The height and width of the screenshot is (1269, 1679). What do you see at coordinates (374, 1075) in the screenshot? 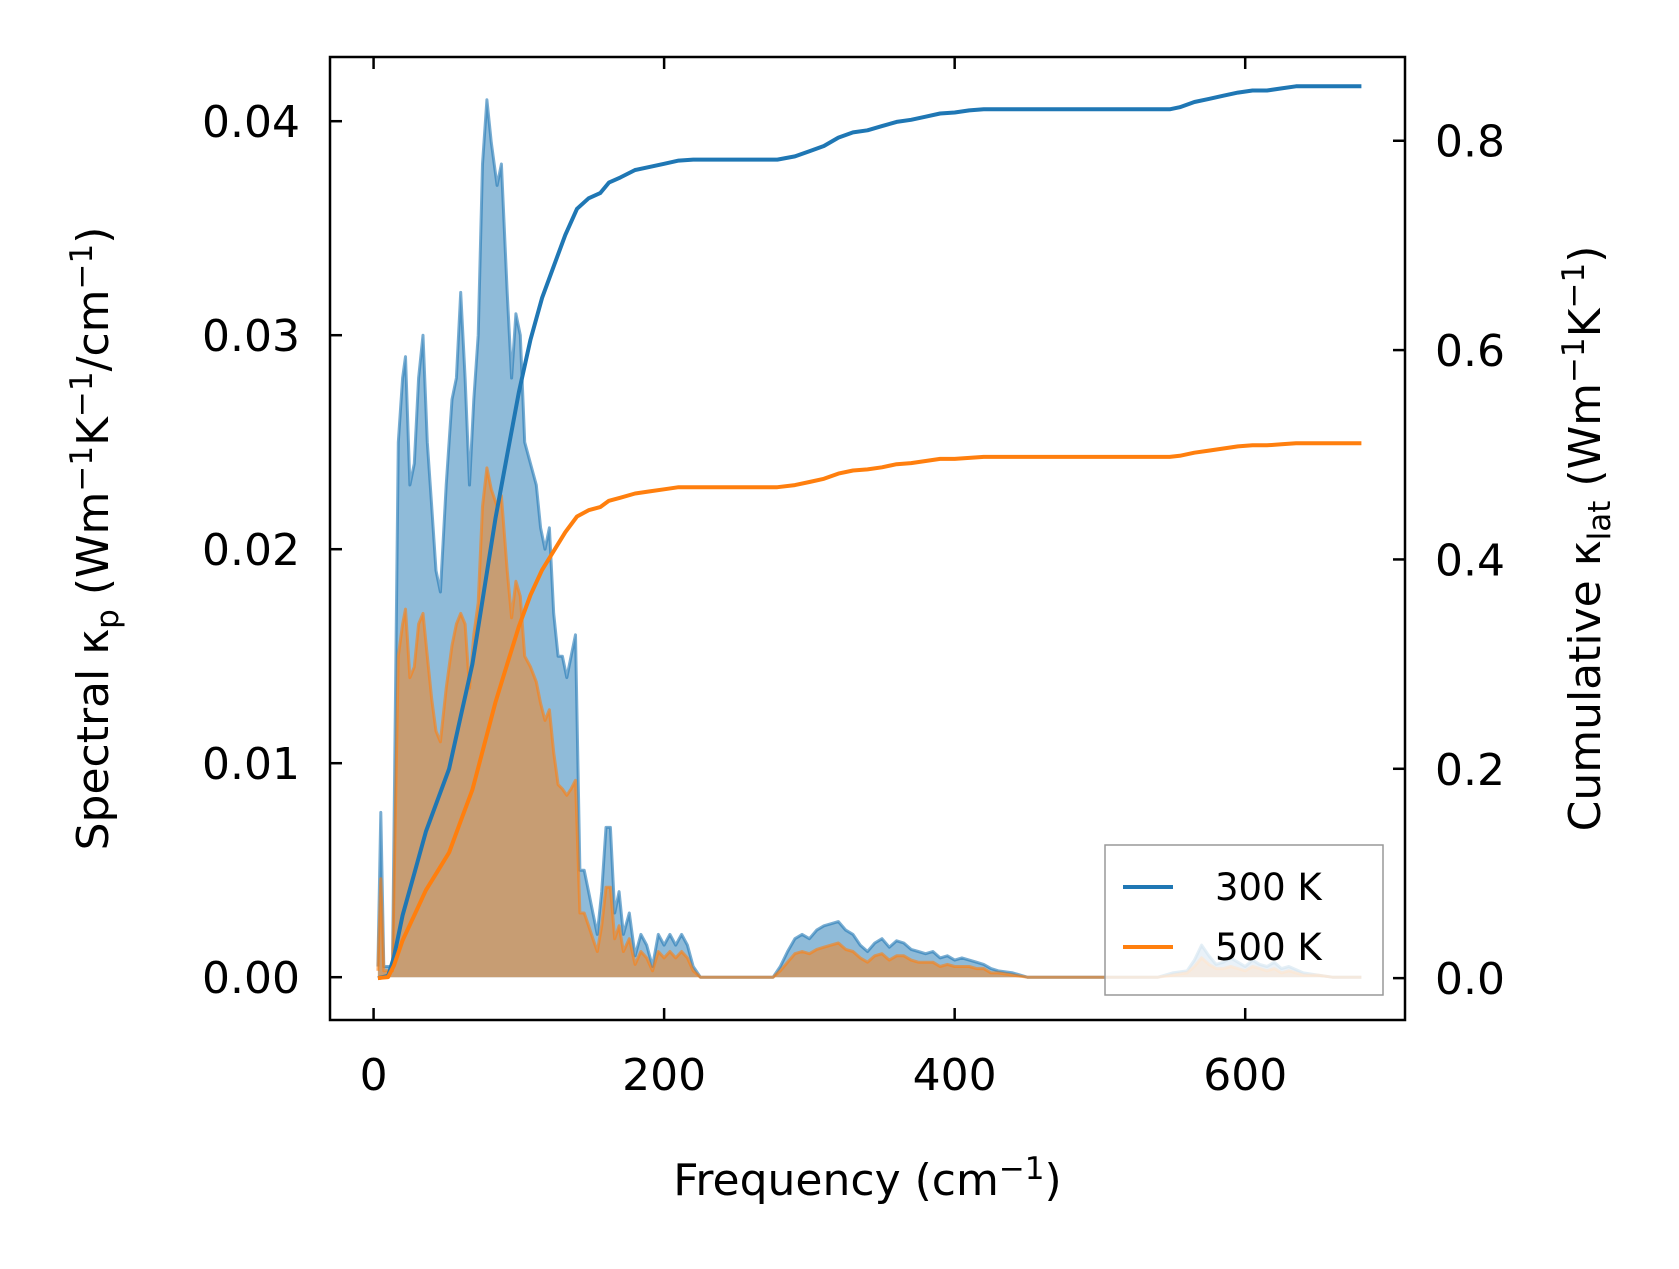
I see `x-tick-label: 0` at bounding box center [374, 1075].